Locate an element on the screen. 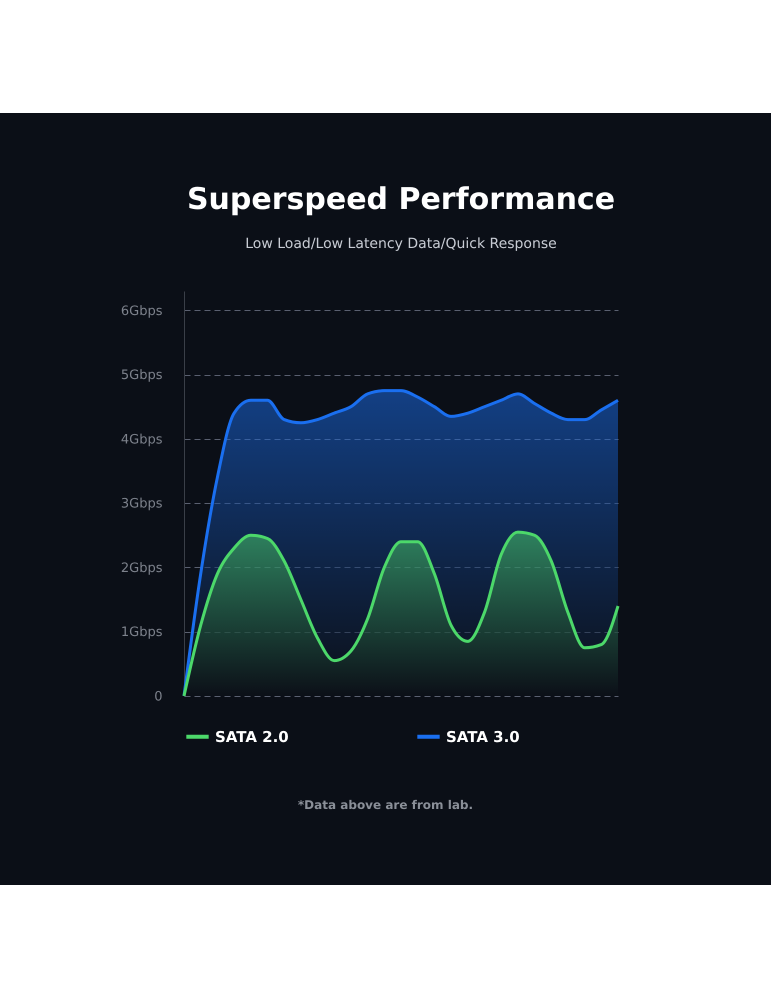 The width and height of the screenshot is (771, 1000). chart-title: Superspeed Performance is located at coordinates (401, 199).